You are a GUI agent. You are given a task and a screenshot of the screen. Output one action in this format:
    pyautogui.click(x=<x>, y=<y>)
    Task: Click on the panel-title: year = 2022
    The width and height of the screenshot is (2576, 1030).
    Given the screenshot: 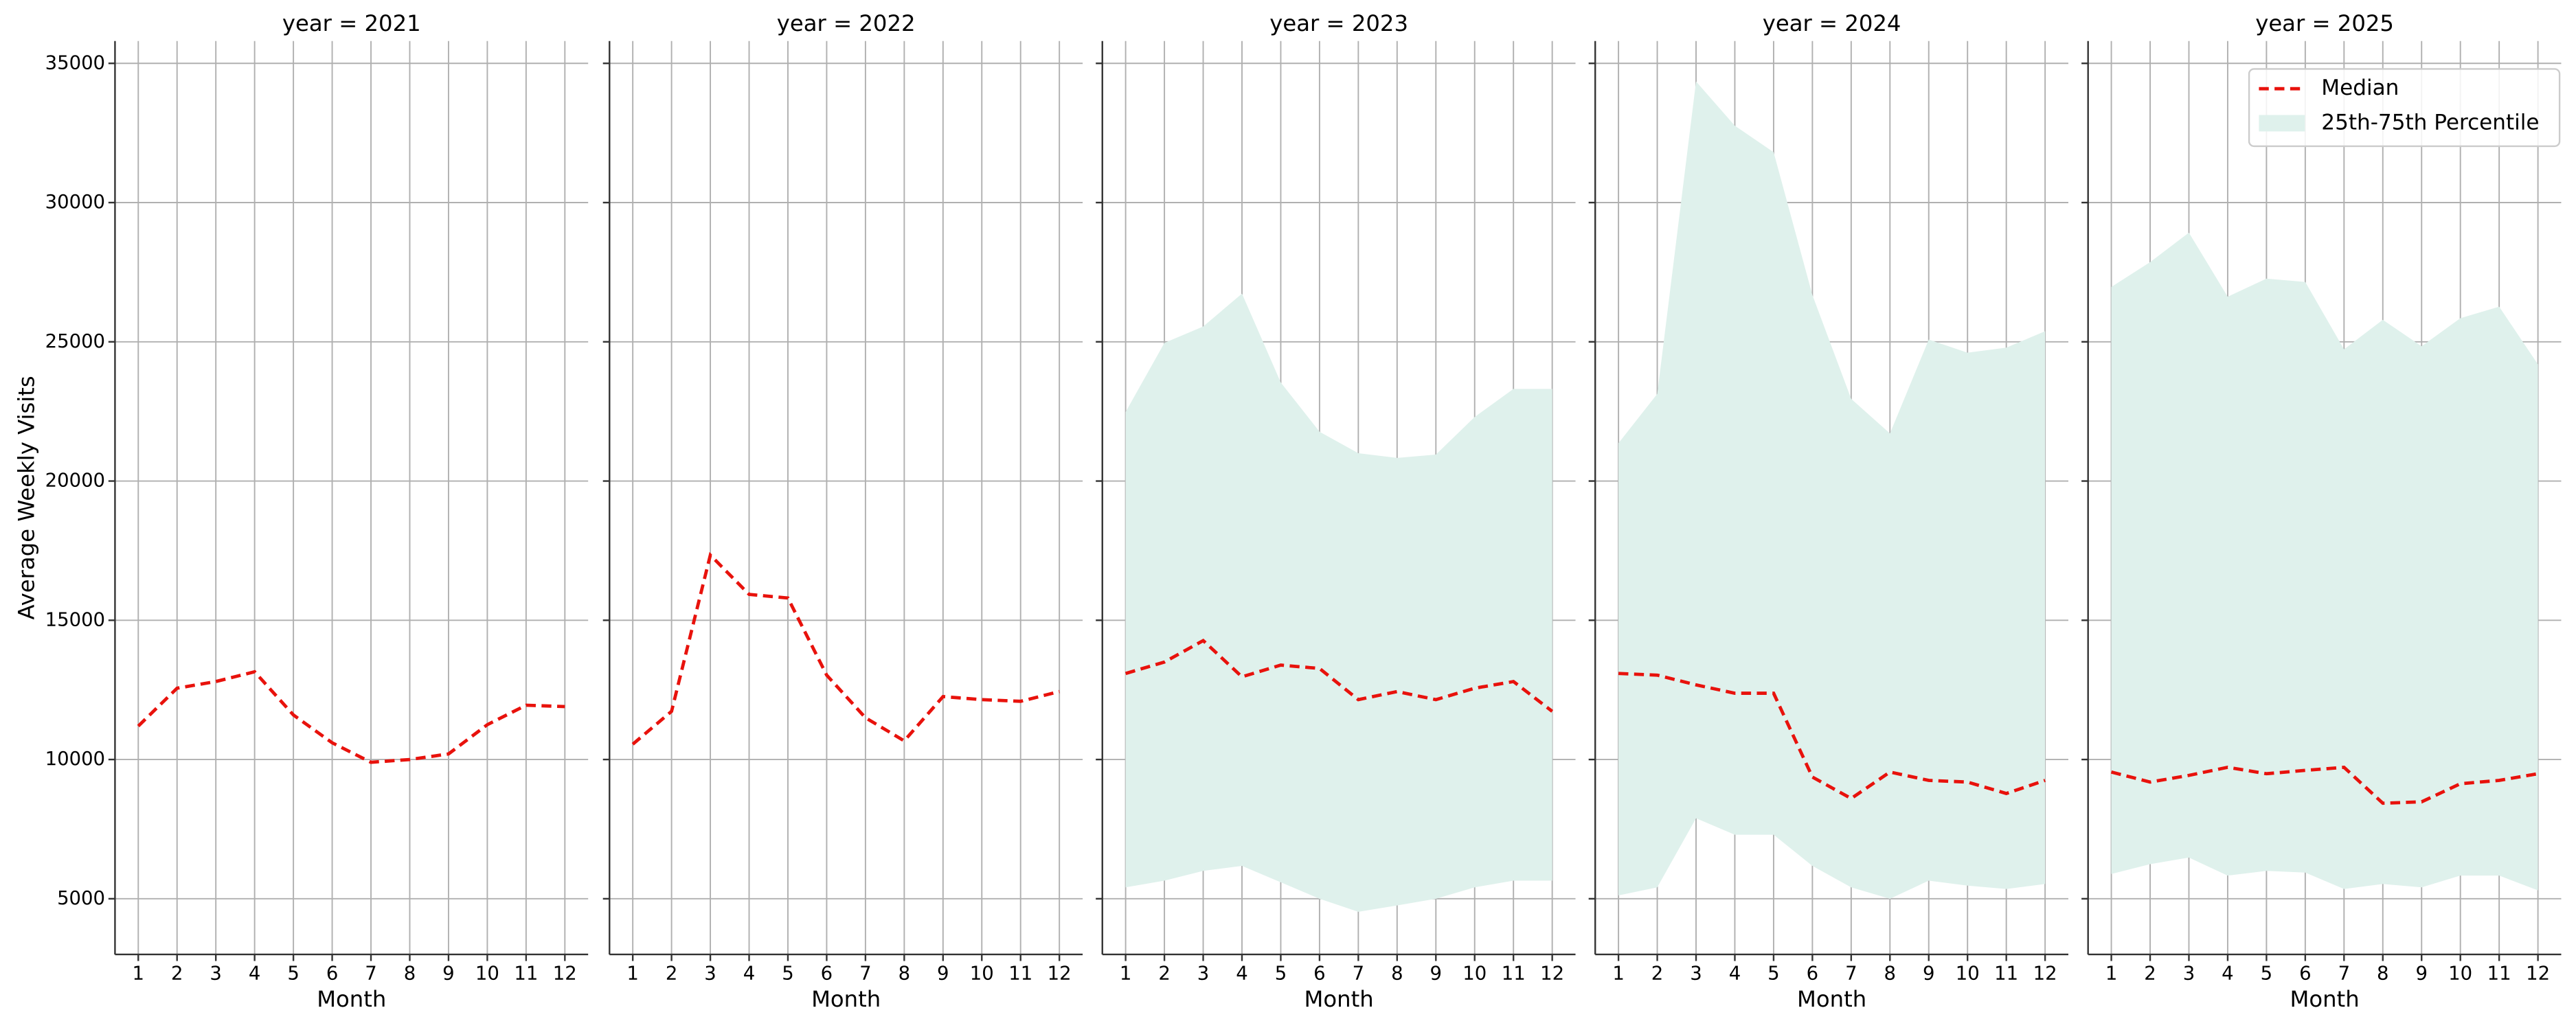 What is the action you would take?
    pyautogui.click(x=846, y=23)
    